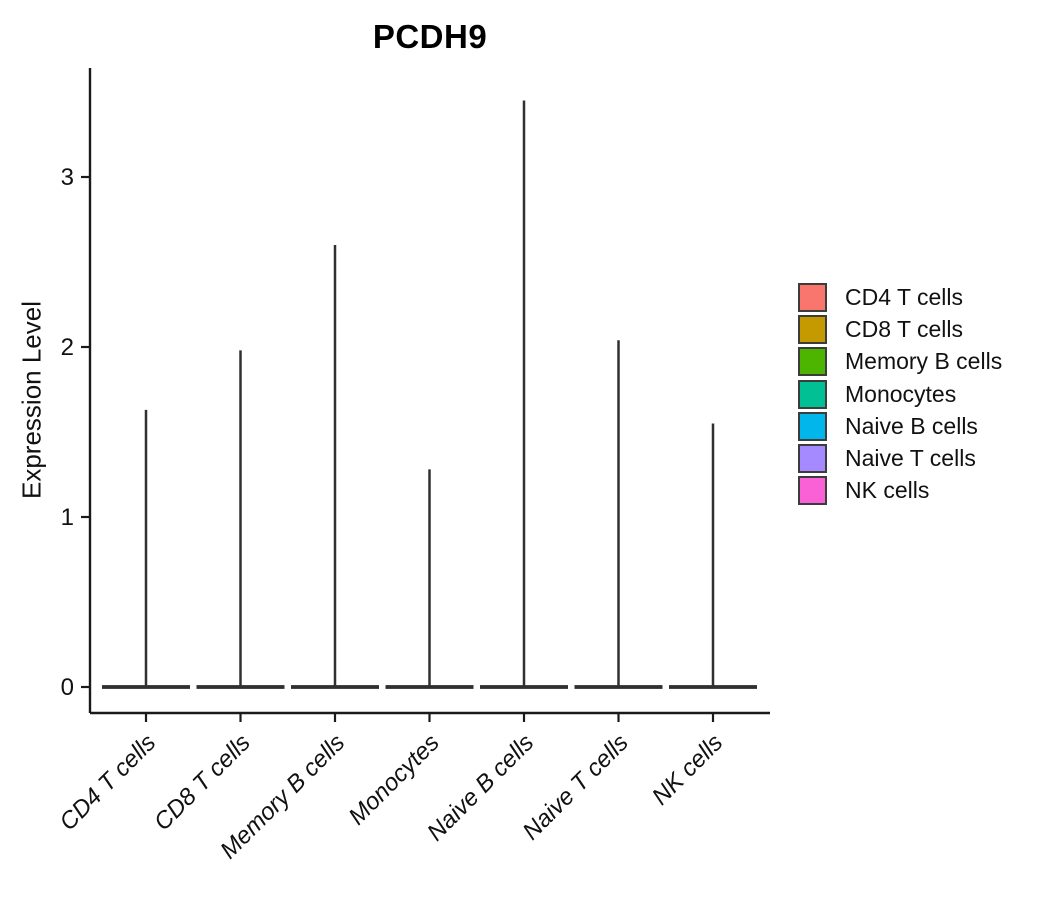 The width and height of the screenshot is (1050, 900). Describe the element at coordinates (911, 425) in the screenshot. I see `legend-label: Naive B cells` at that location.